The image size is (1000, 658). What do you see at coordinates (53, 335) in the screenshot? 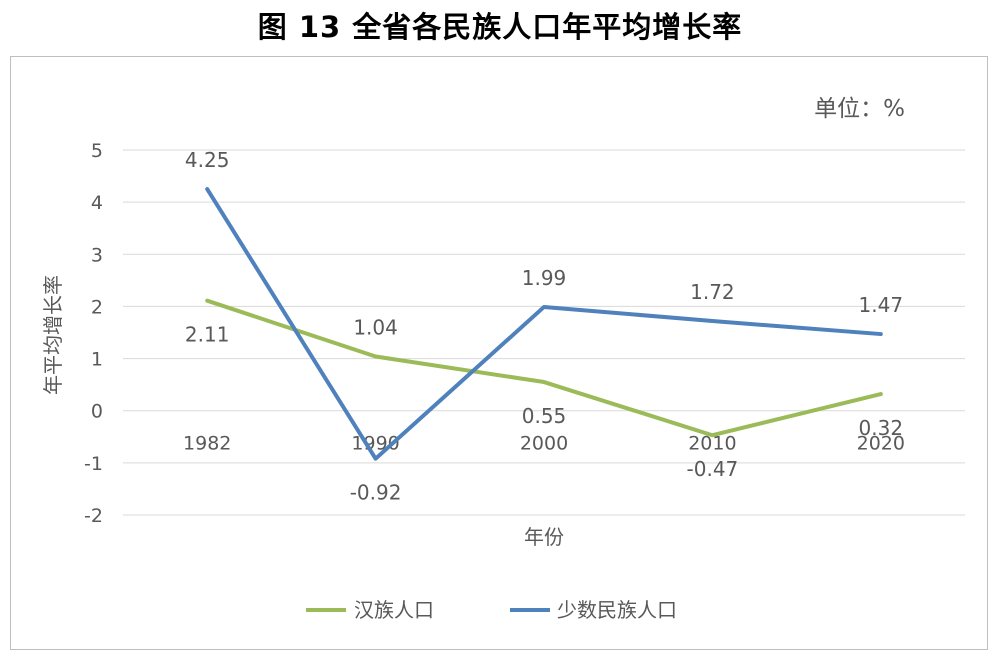
I see `y-axis-label: 年平均增长率` at bounding box center [53, 335].